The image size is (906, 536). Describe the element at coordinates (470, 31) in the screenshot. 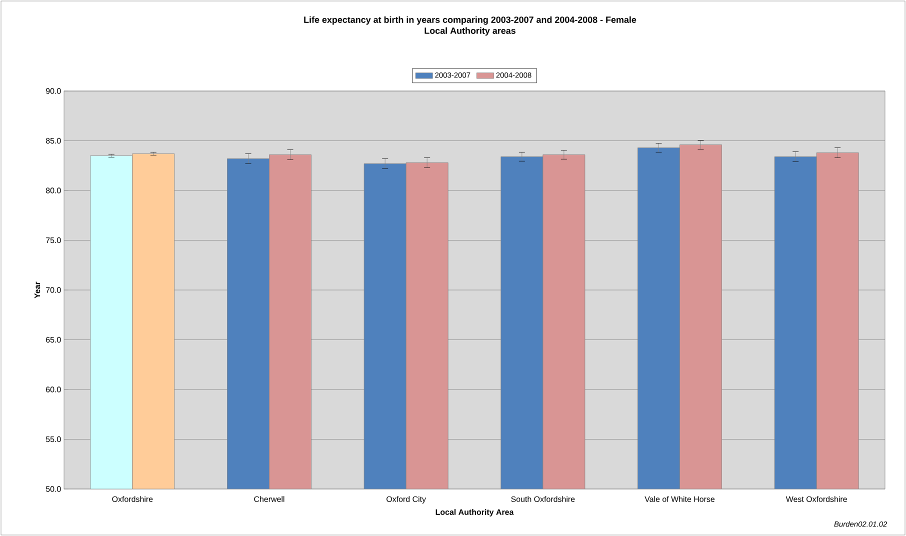

I see `chart-subtitle: Local Authority areas` at that location.